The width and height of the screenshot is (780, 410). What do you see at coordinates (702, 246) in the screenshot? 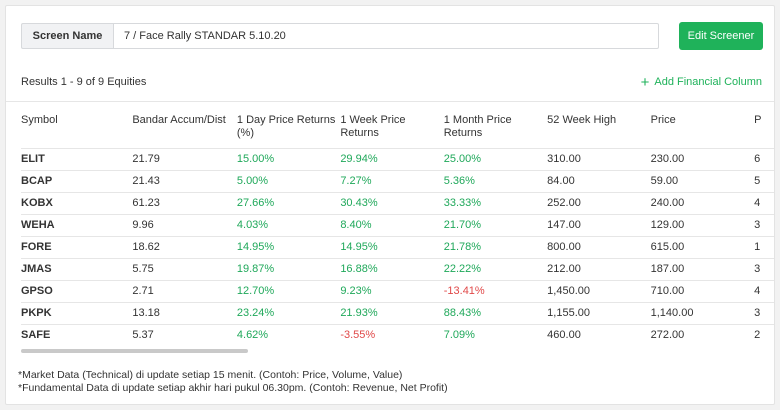
I see `table-cell: 615.00` at bounding box center [702, 246].